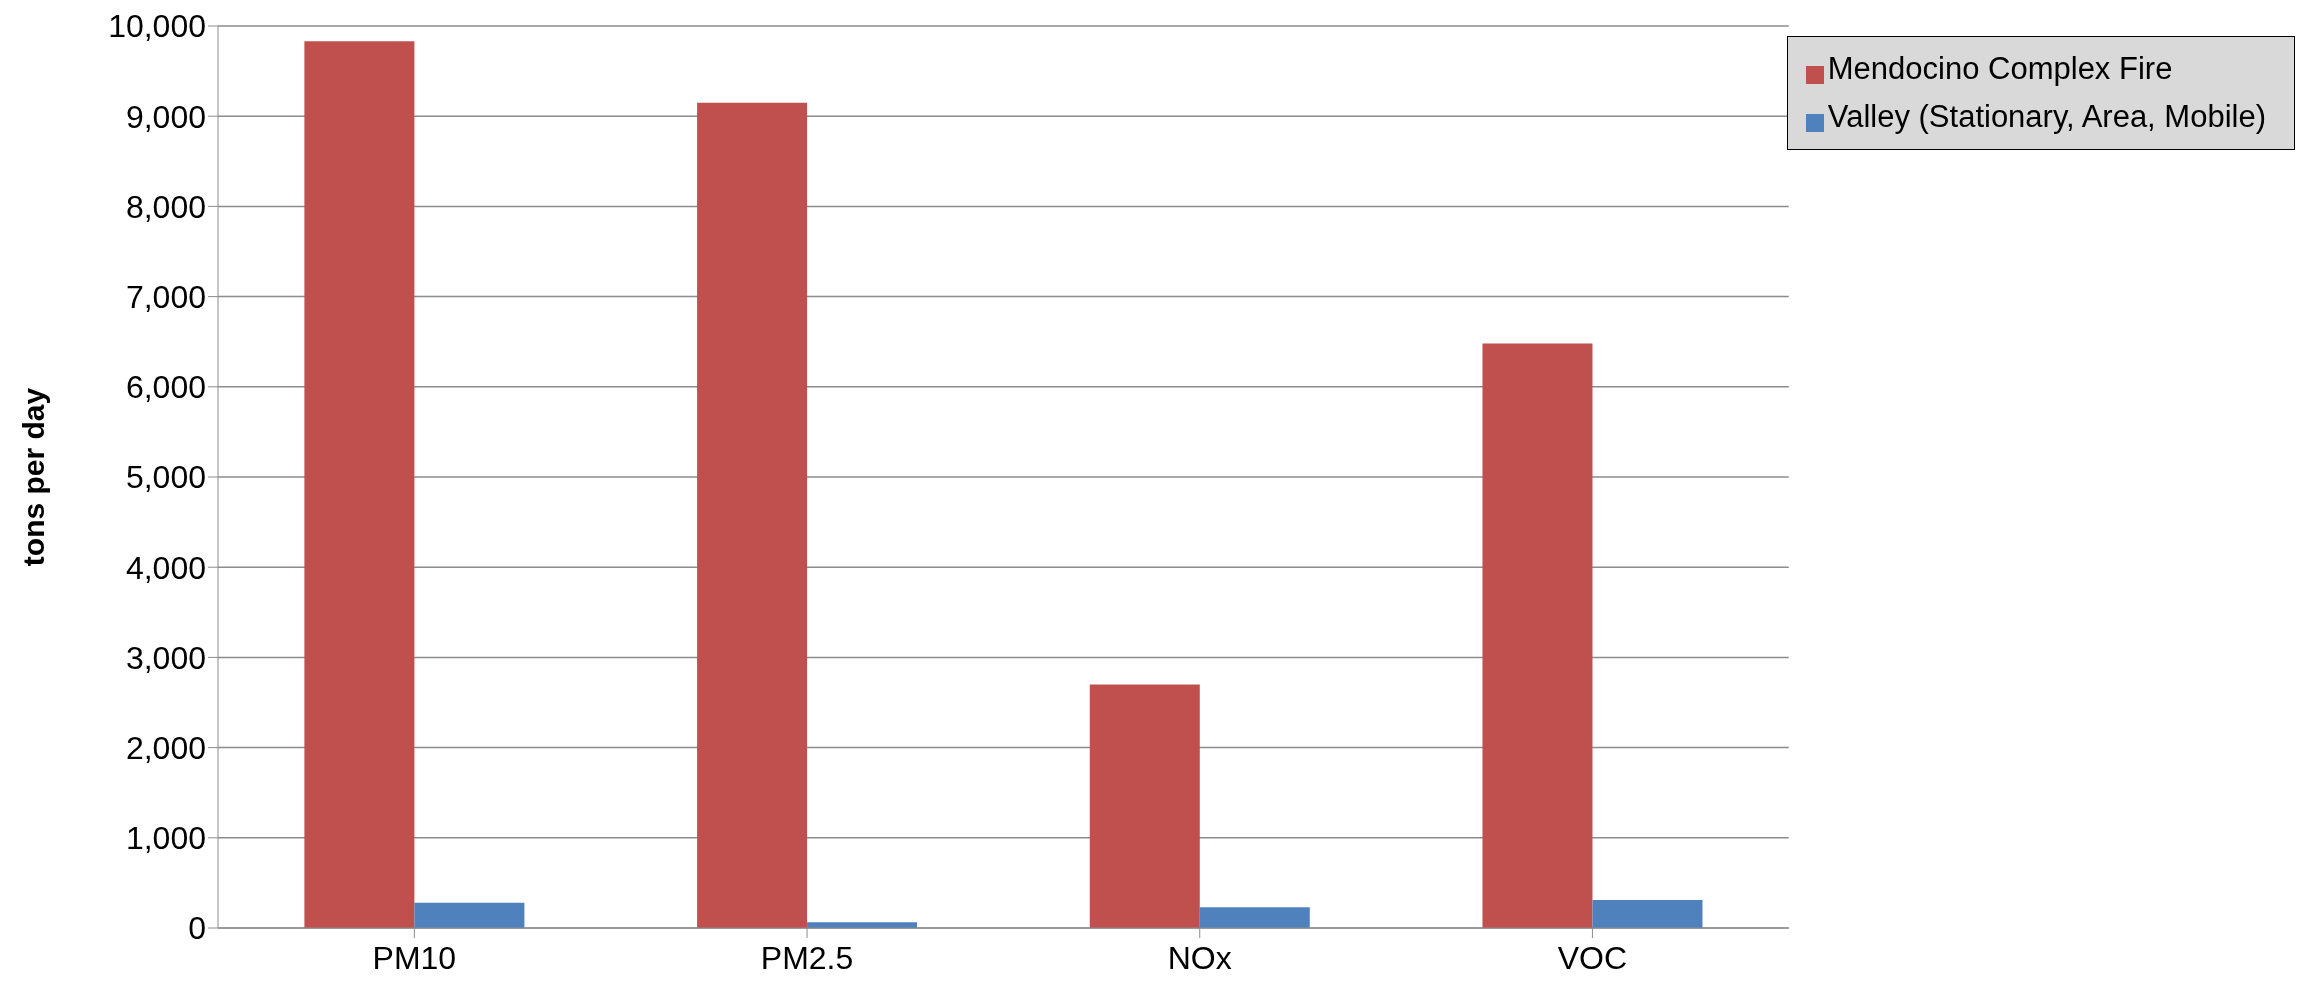  I want to click on y-tick-label: 6,000, so click(165, 387).